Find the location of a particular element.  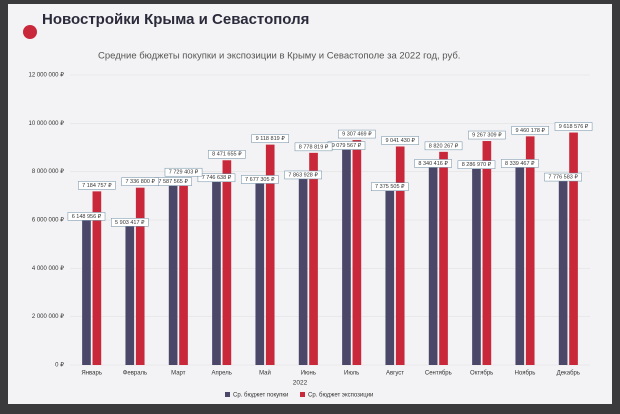

value-label: 8 340 416 ₽ is located at coordinates (433, 163).